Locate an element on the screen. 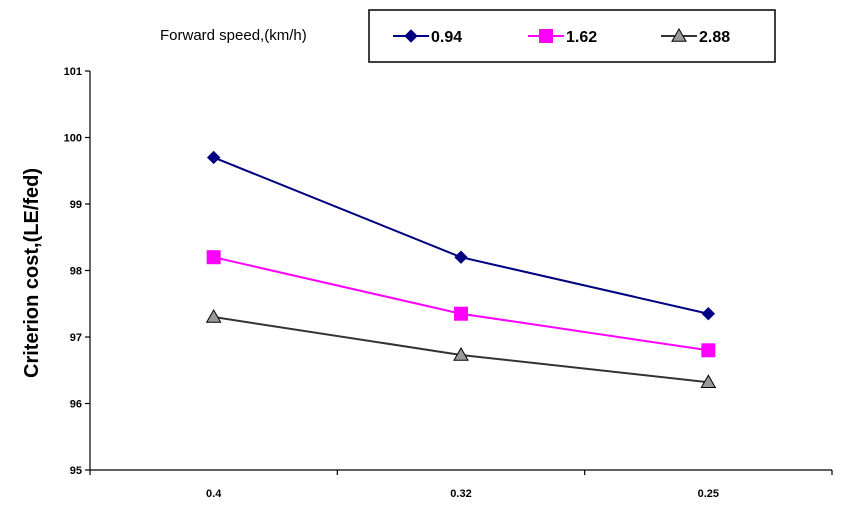 The width and height of the screenshot is (861, 506). legend-label-2.88: 2.88 is located at coordinates (714, 37).